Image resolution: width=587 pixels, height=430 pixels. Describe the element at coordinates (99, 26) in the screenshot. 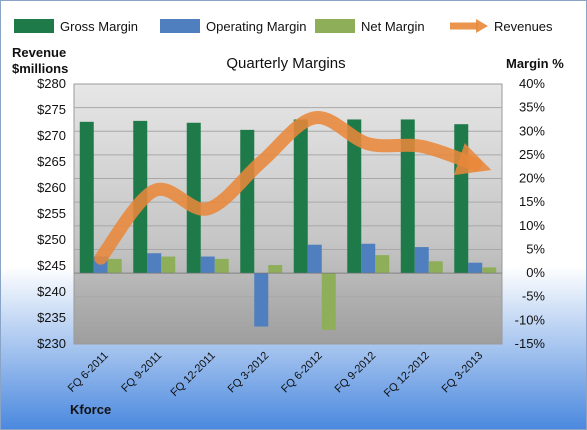

I see `legend-label: Gross Margin` at that location.